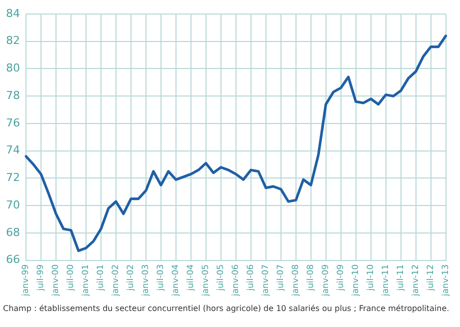 The width and height of the screenshot is (460, 327). I want to click on x-tick-label: janv-13, so click(446, 281).